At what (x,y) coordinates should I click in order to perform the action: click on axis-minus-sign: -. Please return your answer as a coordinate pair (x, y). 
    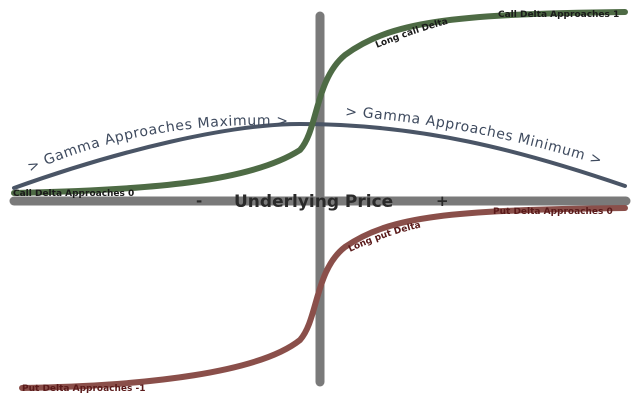
    Looking at the image, I should click on (199, 201).